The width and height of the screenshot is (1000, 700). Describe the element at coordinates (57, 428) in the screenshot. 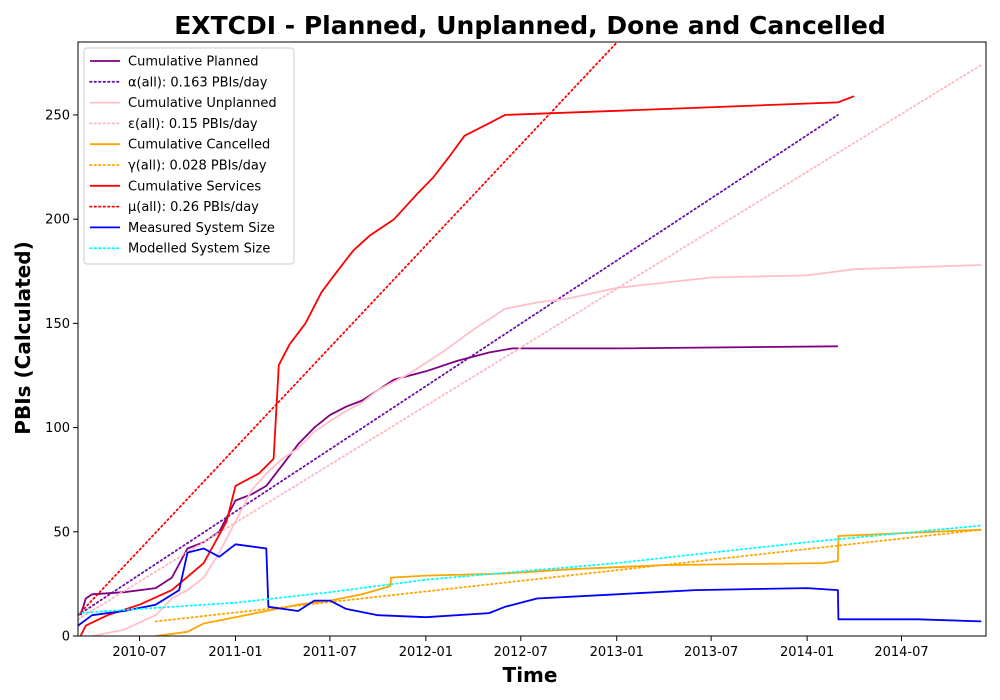

I see `y-tick-label: 100` at that location.